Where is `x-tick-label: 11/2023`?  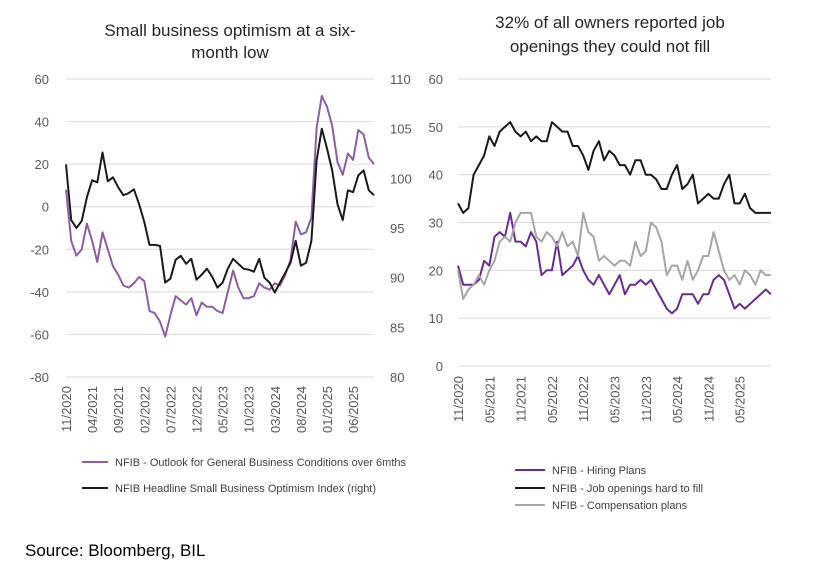
x-tick-label: 11/2023 is located at coordinates (646, 399).